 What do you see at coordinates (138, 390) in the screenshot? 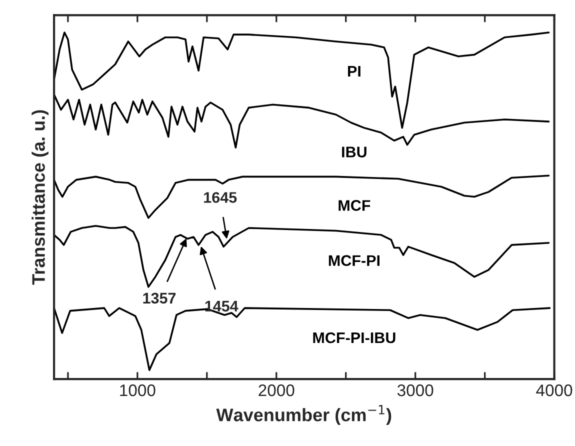
I see `x-tick-label: 1000` at bounding box center [138, 390].